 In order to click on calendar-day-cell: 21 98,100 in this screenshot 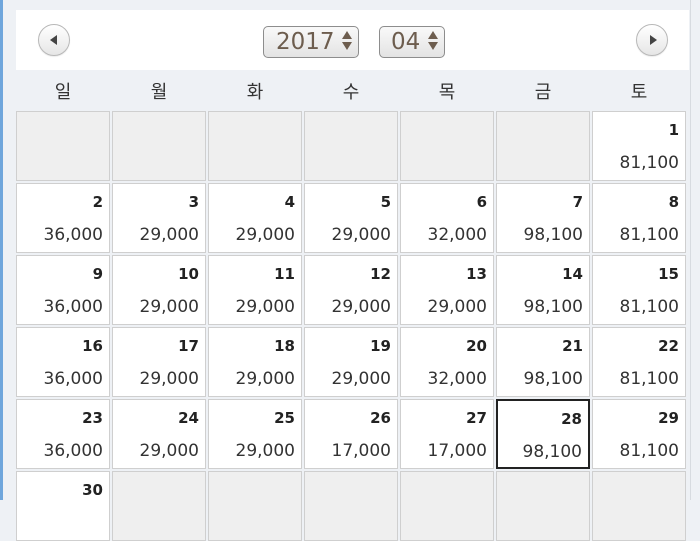, I will do `click(543, 362)`.